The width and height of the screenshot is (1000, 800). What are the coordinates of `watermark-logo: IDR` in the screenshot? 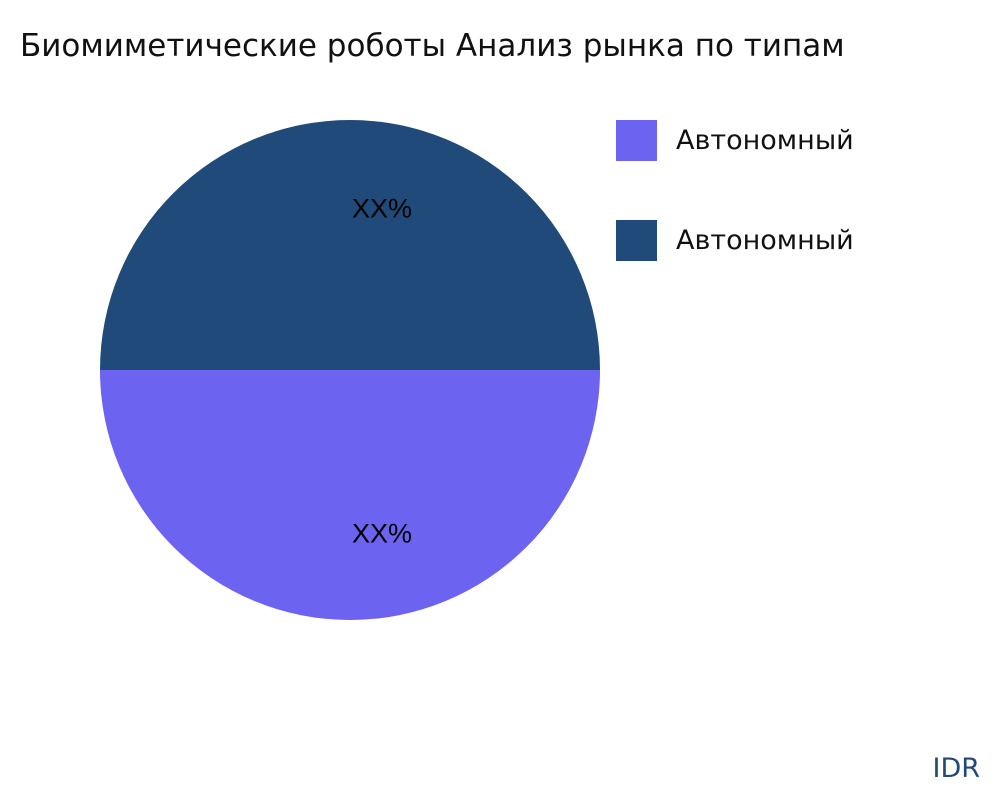 It's located at (956, 768).